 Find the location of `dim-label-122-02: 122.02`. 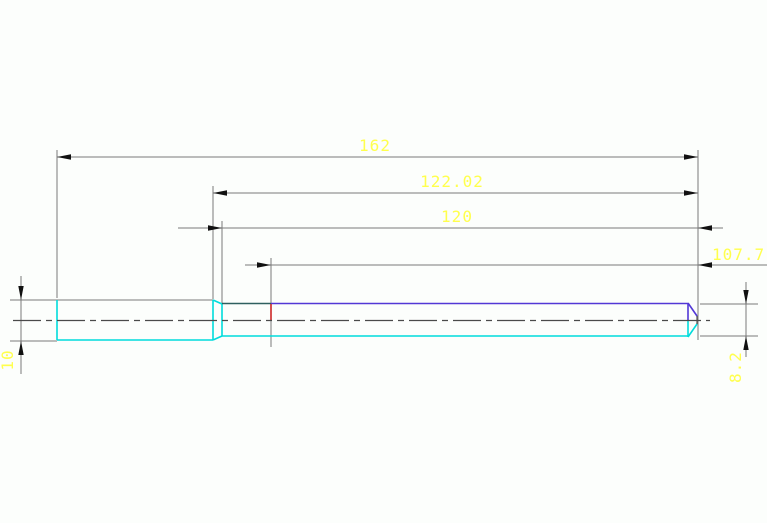

dim-label-122-02: 122.02 is located at coordinates (452, 181).